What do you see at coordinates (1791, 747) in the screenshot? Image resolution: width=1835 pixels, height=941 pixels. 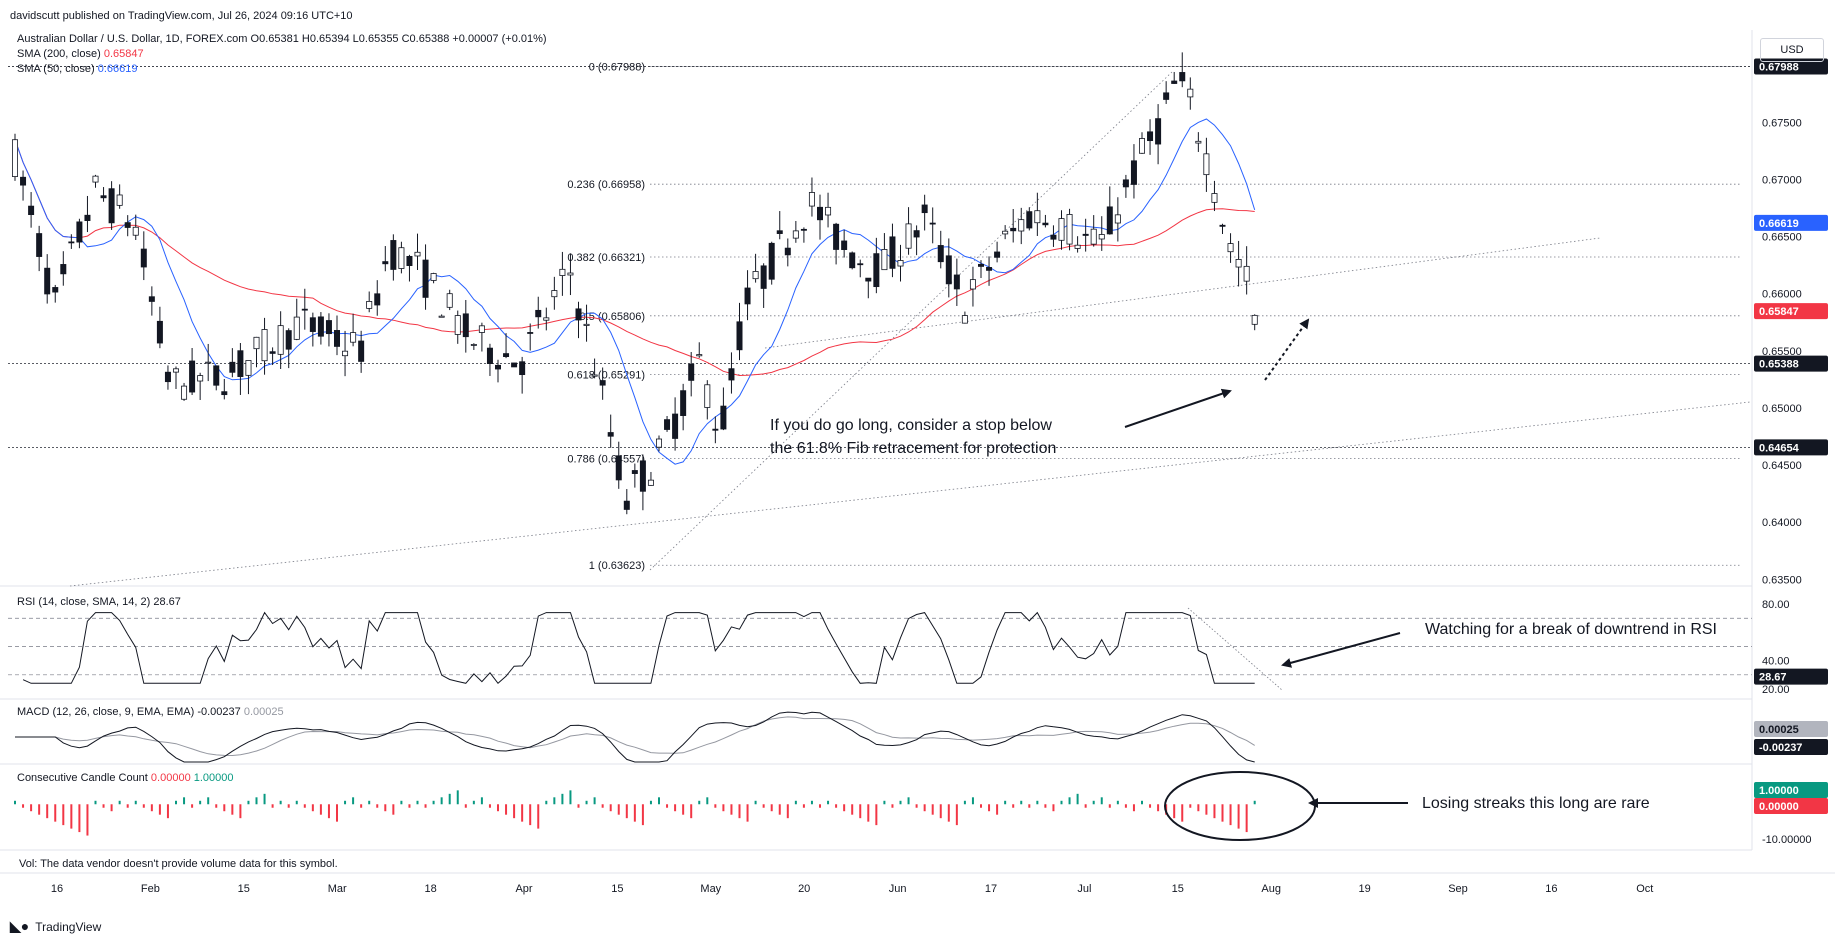 I see `macd-badge` at bounding box center [1791, 747].